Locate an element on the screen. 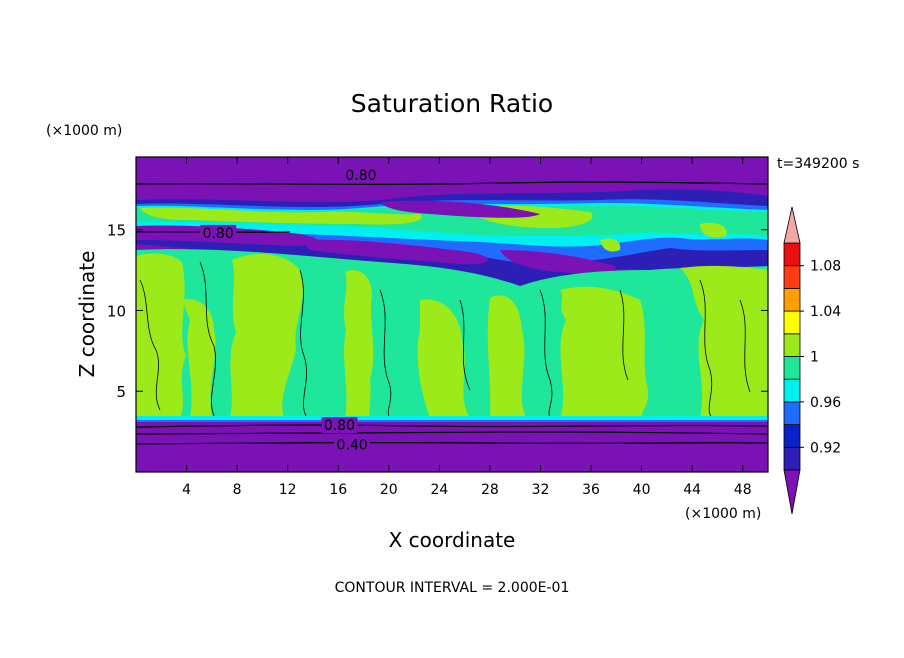 The width and height of the screenshot is (904, 658). x-tick-label: 8 is located at coordinates (237, 490).